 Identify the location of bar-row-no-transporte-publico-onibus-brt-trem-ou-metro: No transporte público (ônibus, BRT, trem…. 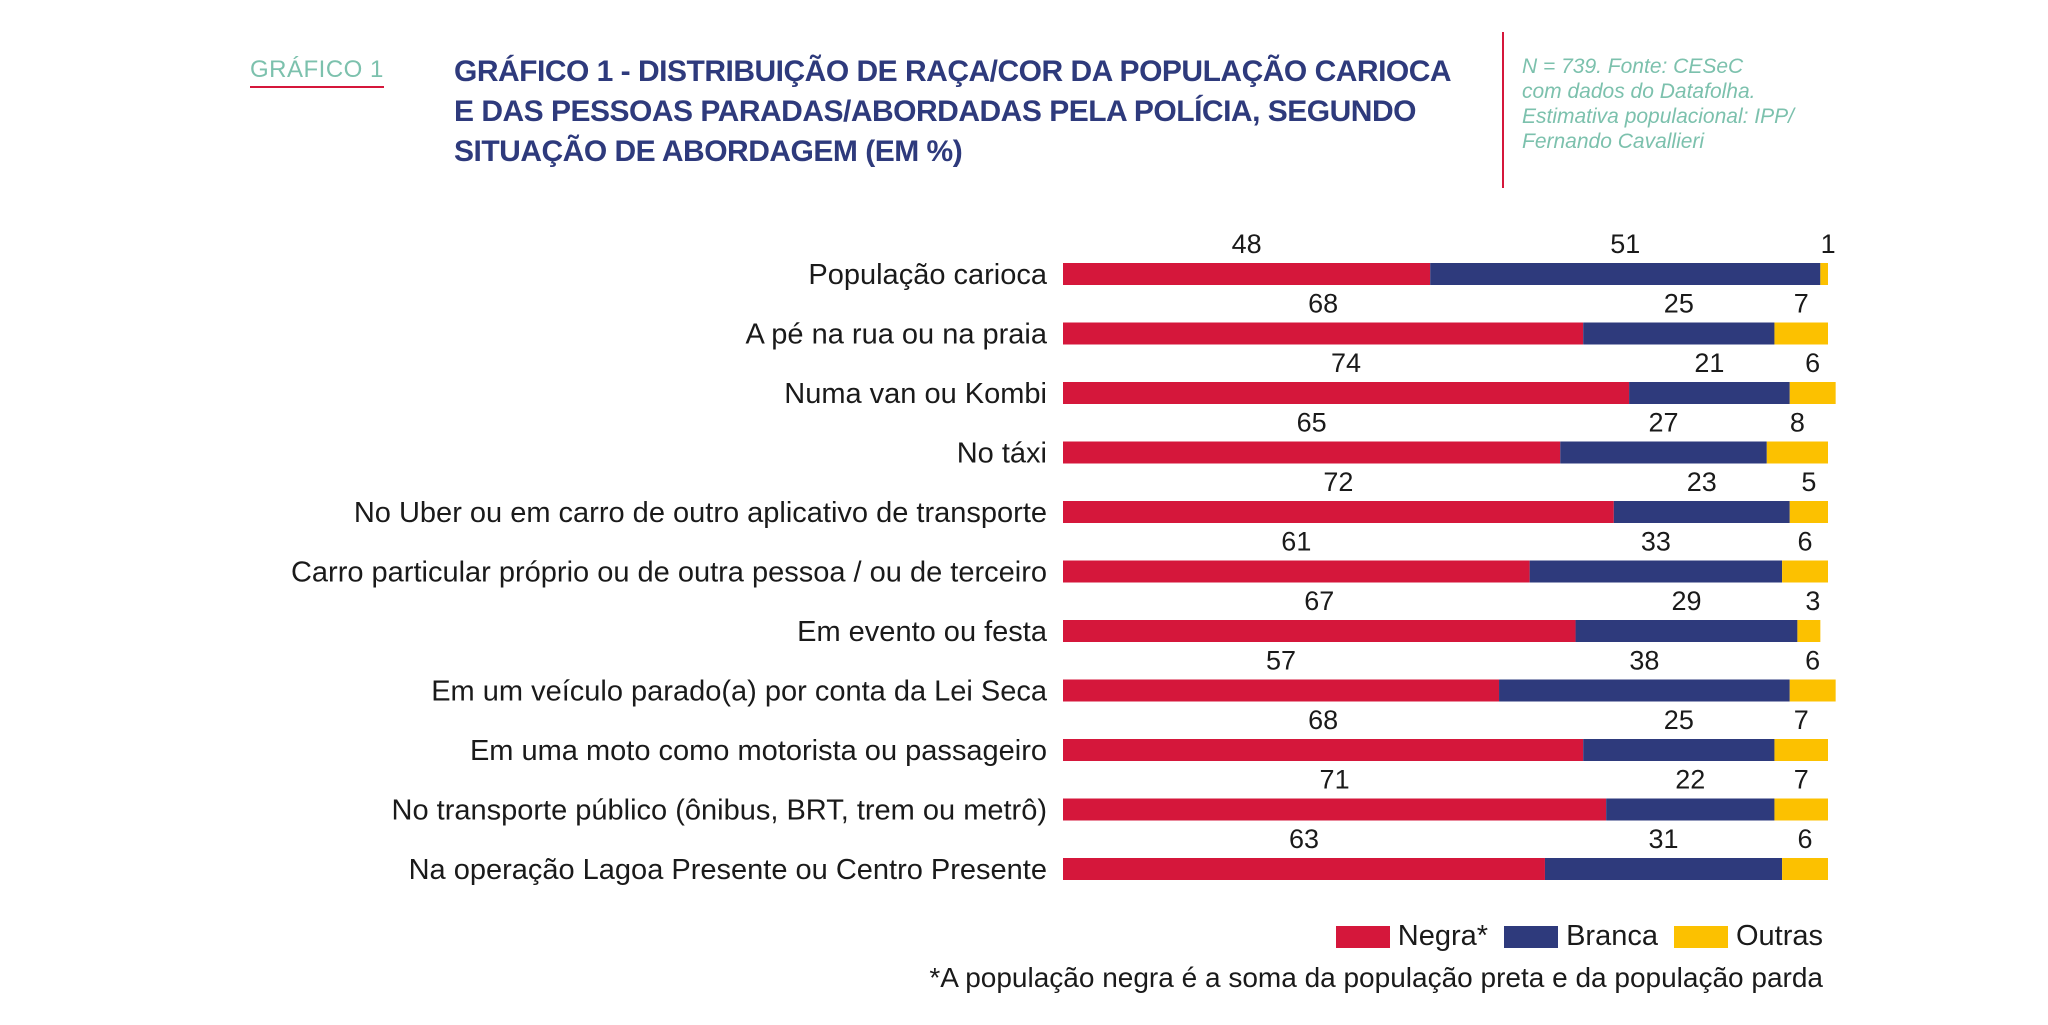
(1110, 796).